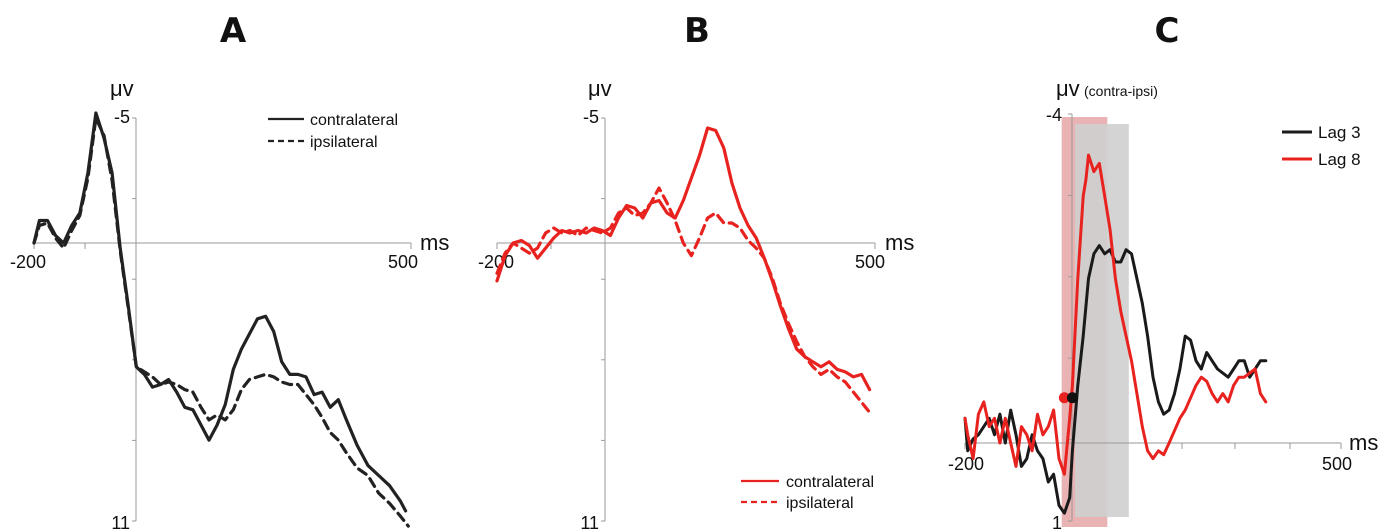 The height and width of the screenshot is (532, 1397). I want to click on y-unit-note: (contra-ipsi), so click(1121, 91).